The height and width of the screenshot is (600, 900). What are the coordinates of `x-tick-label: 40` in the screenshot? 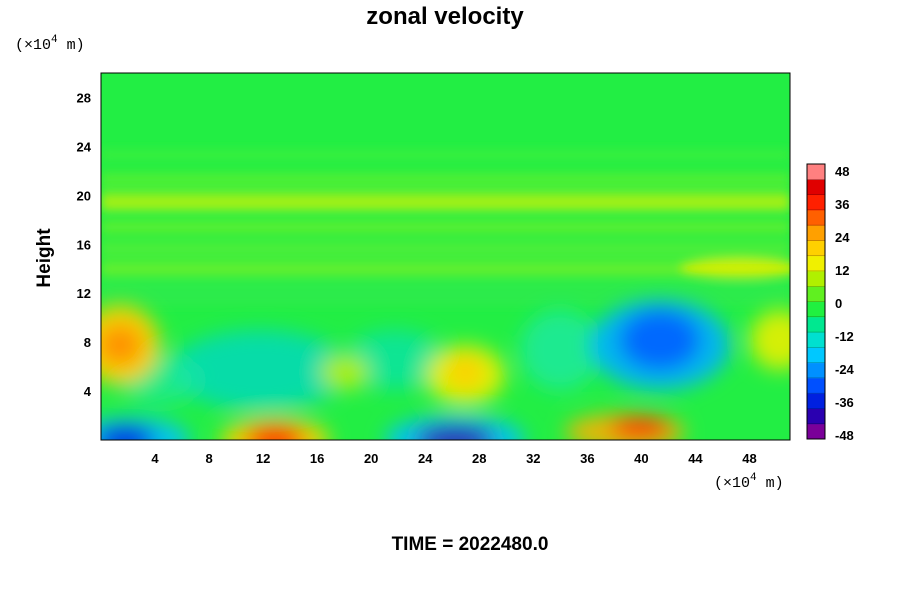 It's located at (641, 458).